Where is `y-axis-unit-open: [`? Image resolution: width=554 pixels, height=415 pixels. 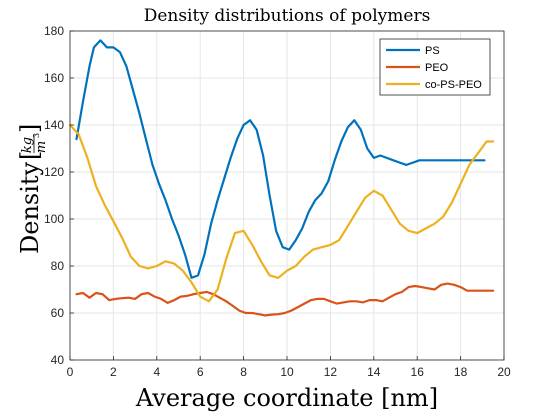 y-axis-unit-open: [ is located at coordinates (30, 155).